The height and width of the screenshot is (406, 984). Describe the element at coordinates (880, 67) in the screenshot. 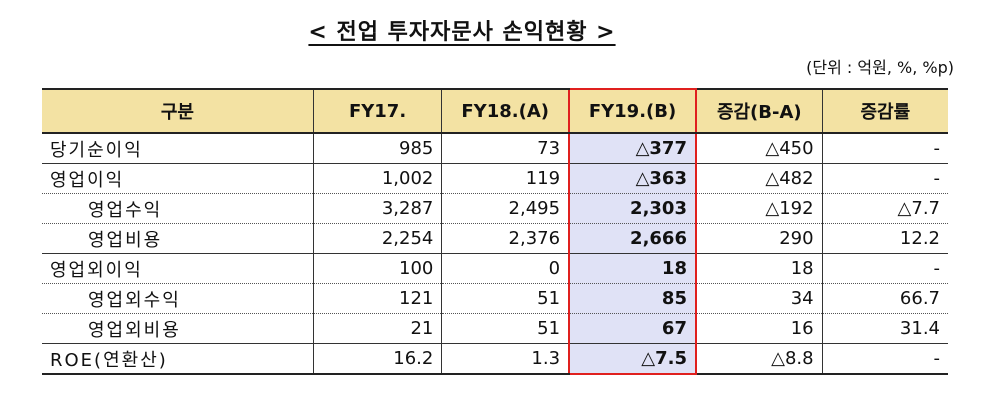

I see `unit-note: (단위 : 억원, %, %p)` at that location.